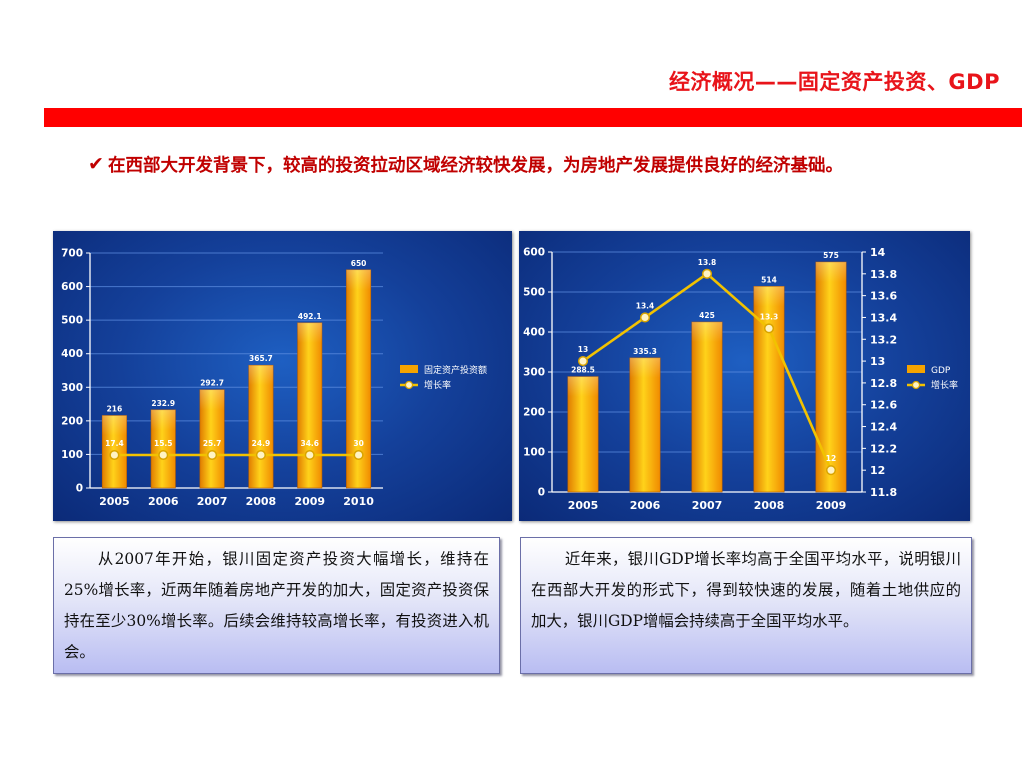  Describe the element at coordinates (114, 443) in the screenshot. I see `growth-rate-label: 17.4` at that location.